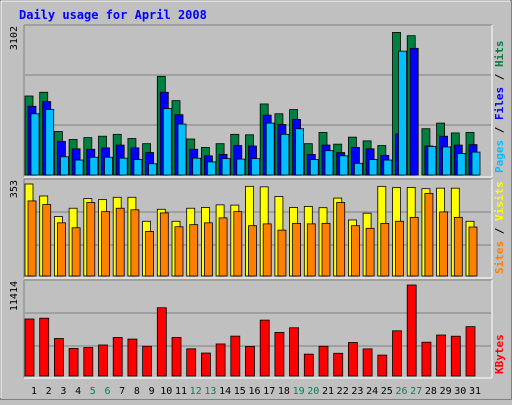  What do you see at coordinates (387, 391) in the screenshot?
I see `x-tick-label: 25` at bounding box center [387, 391].